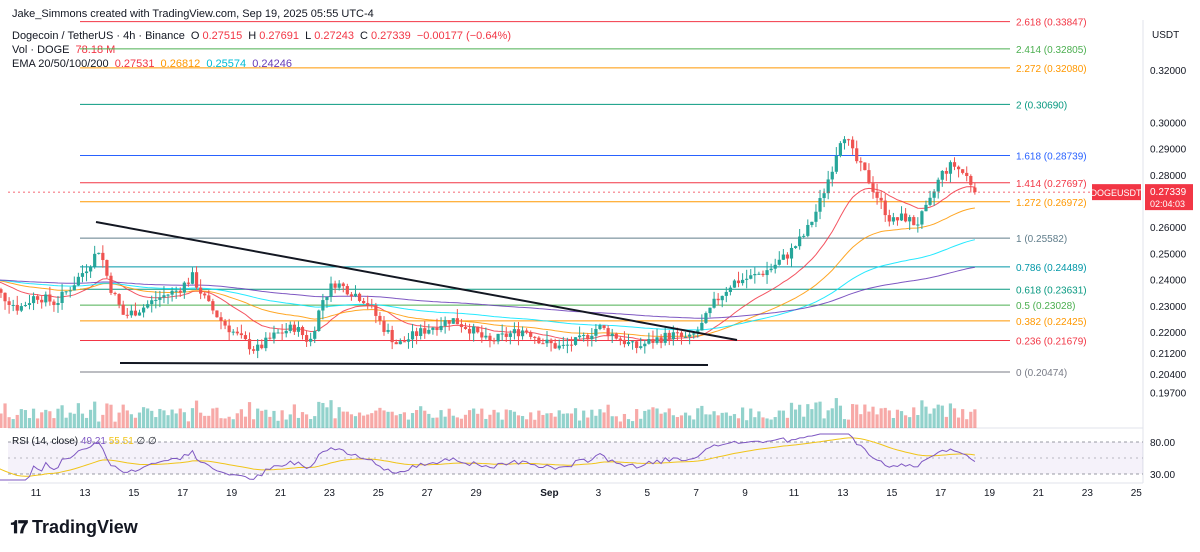 The width and height of the screenshot is (1200, 552). I want to click on time-axis-tick: 19, so click(232, 493).